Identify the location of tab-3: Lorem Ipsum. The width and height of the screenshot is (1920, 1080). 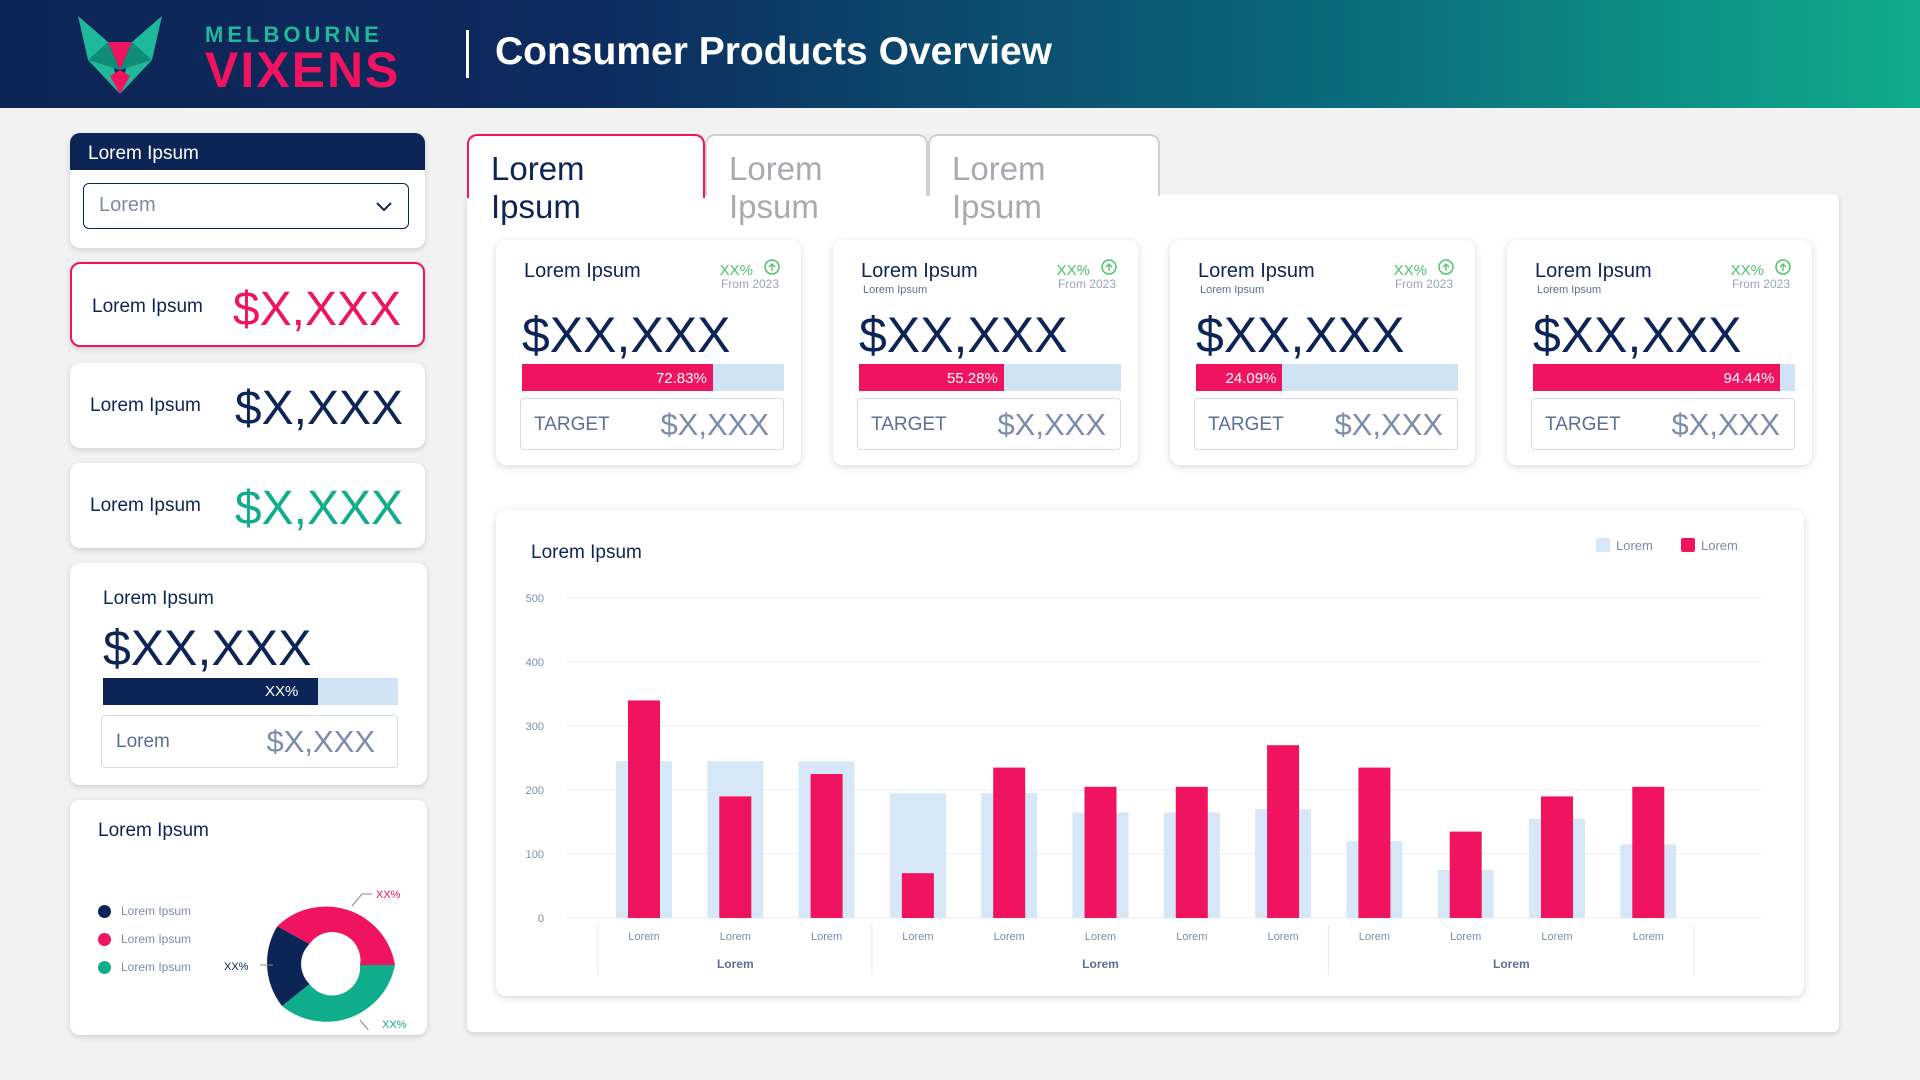
(1044, 179).